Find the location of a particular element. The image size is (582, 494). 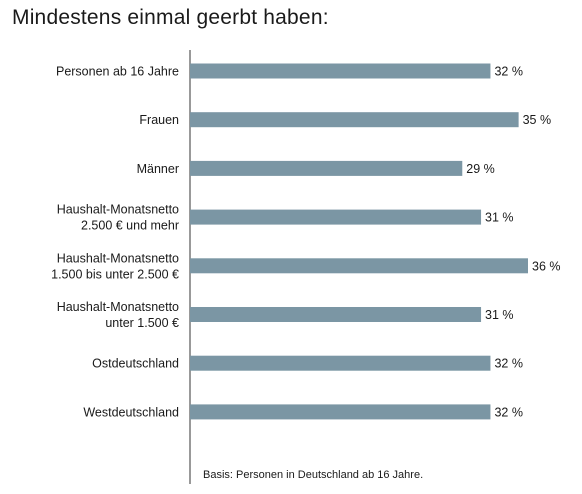

category-label: unter 1.500 € is located at coordinates (142, 323).